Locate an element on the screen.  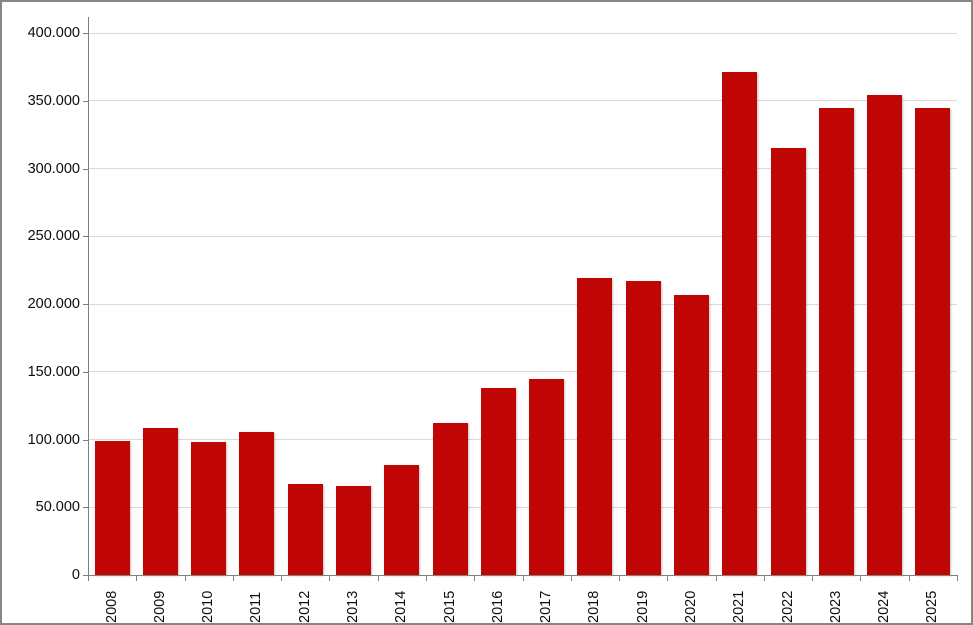
x-tick-label-2016: 2016 is located at coordinates (497, 606).